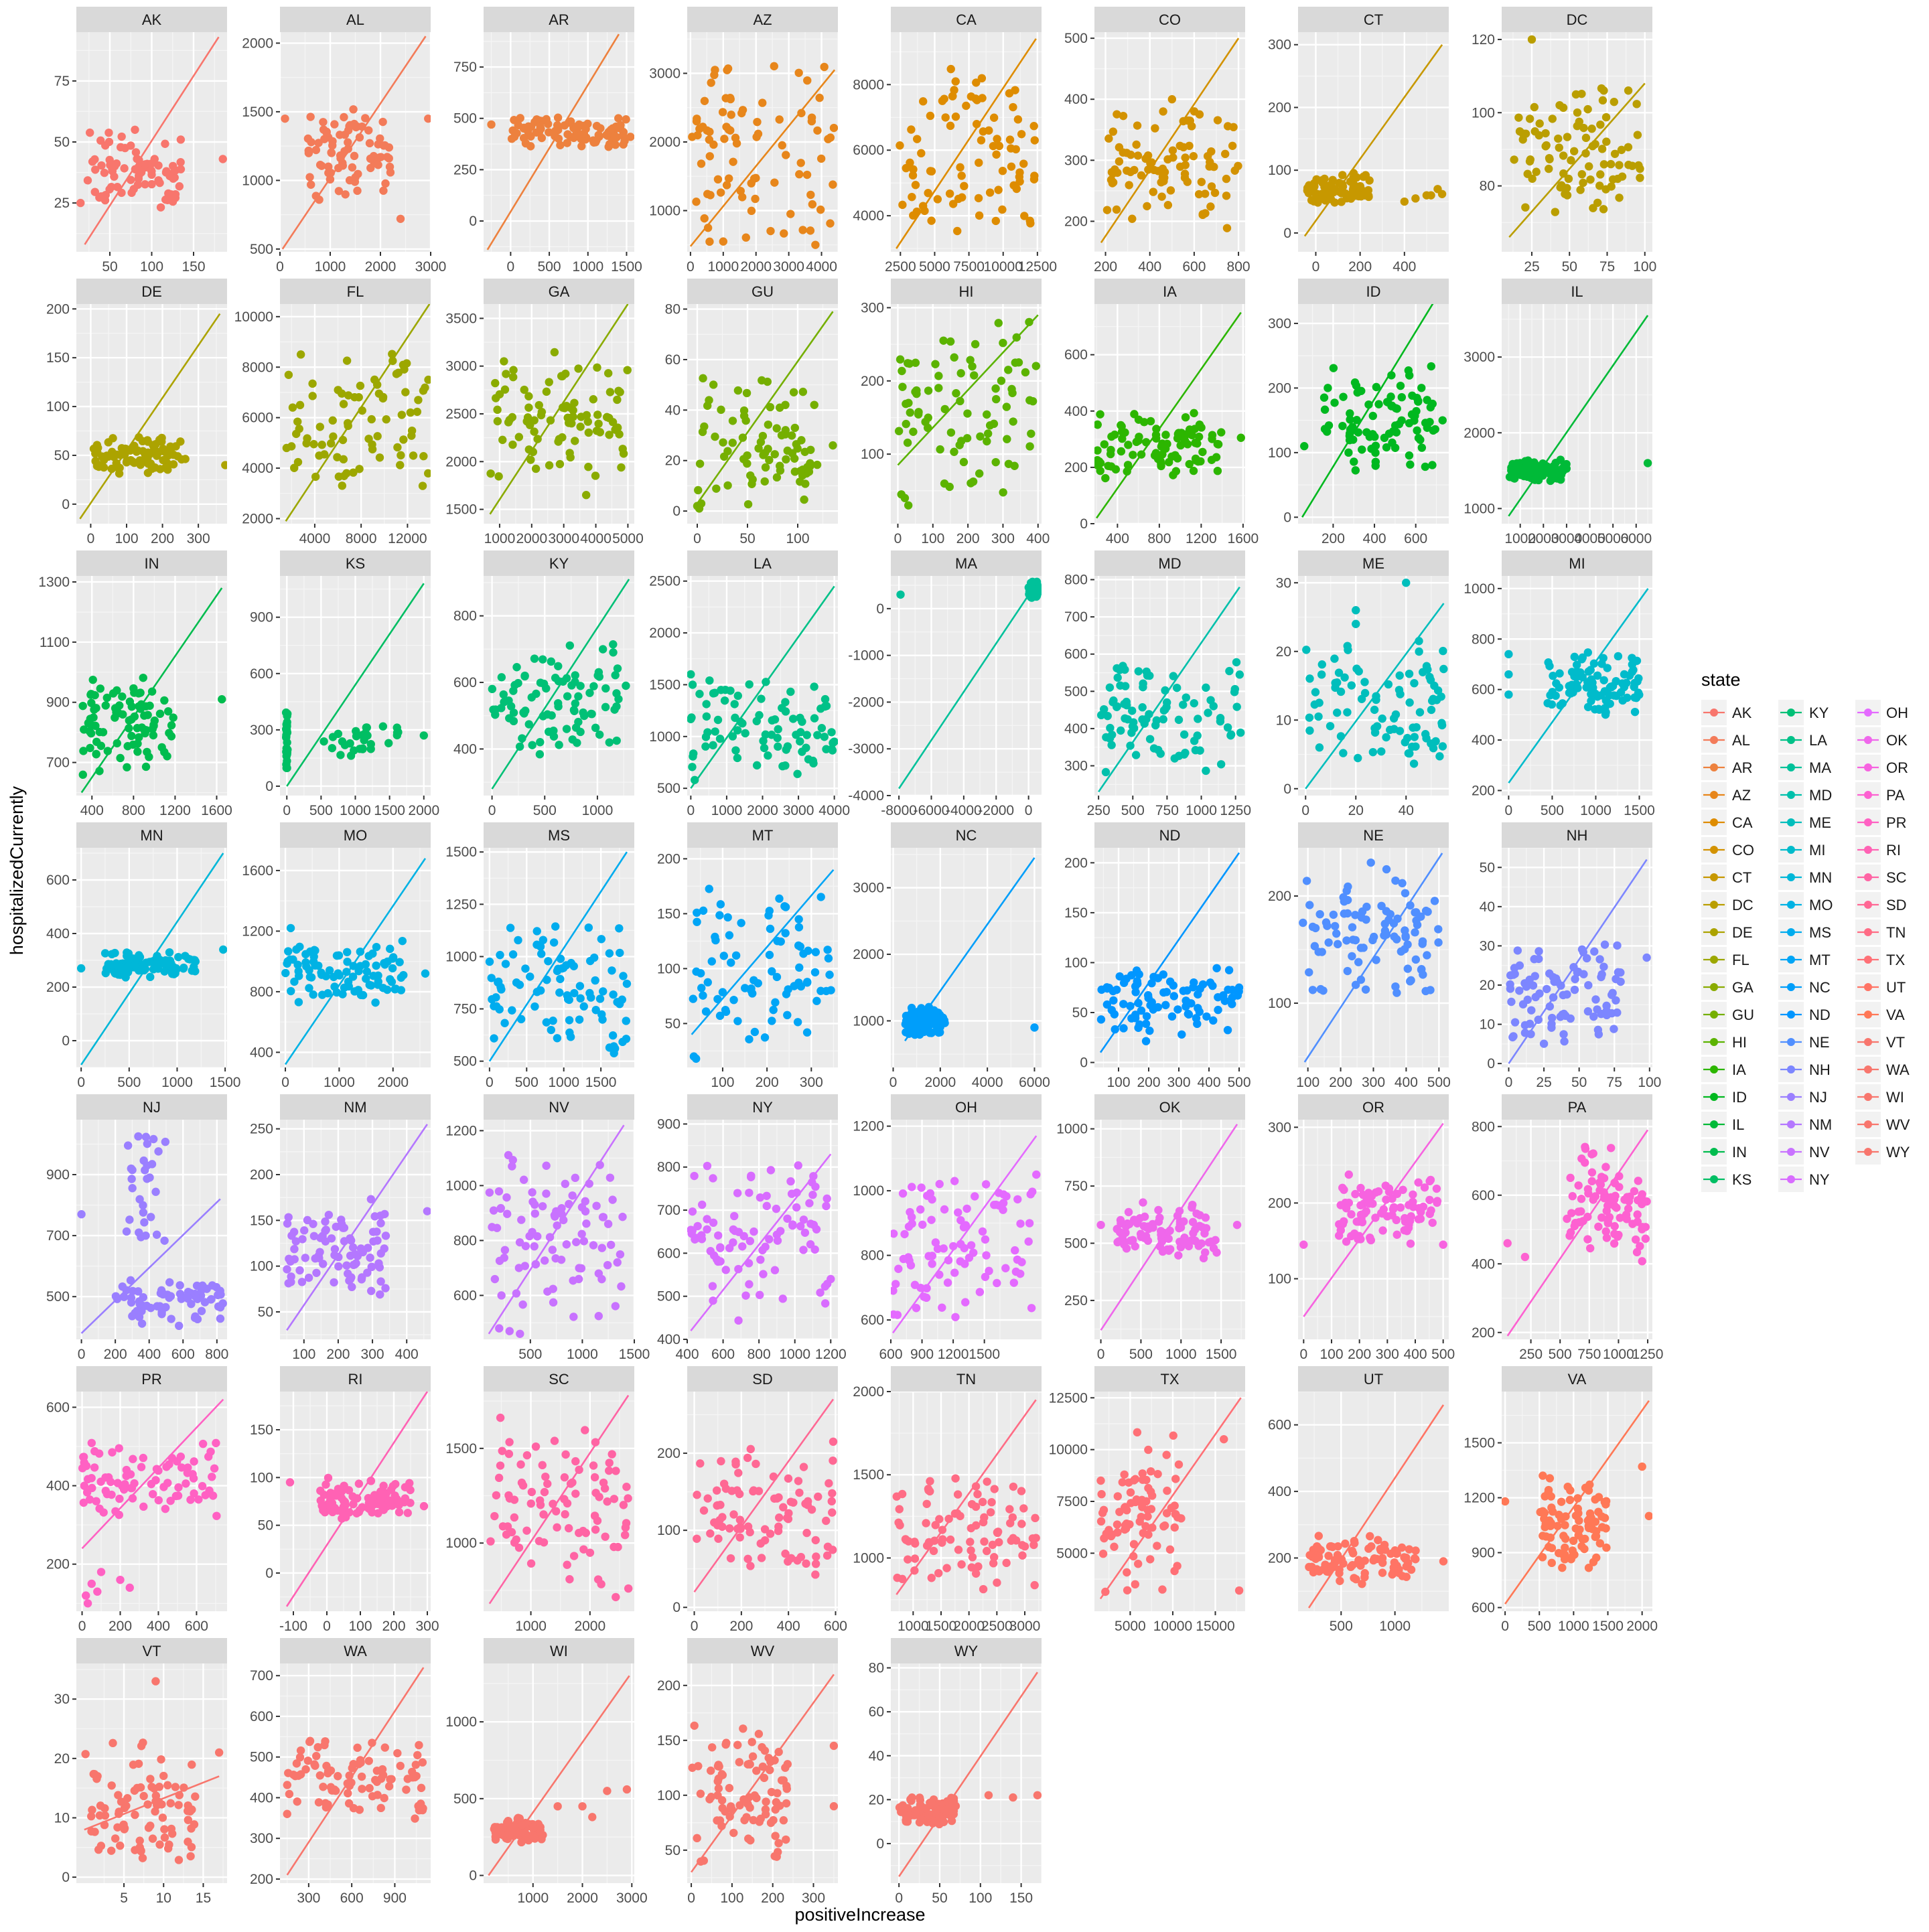  What do you see at coordinates (868, 888) in the screenshot?
I see `y-tick-label: 3000` at bounding box center [868, 888].